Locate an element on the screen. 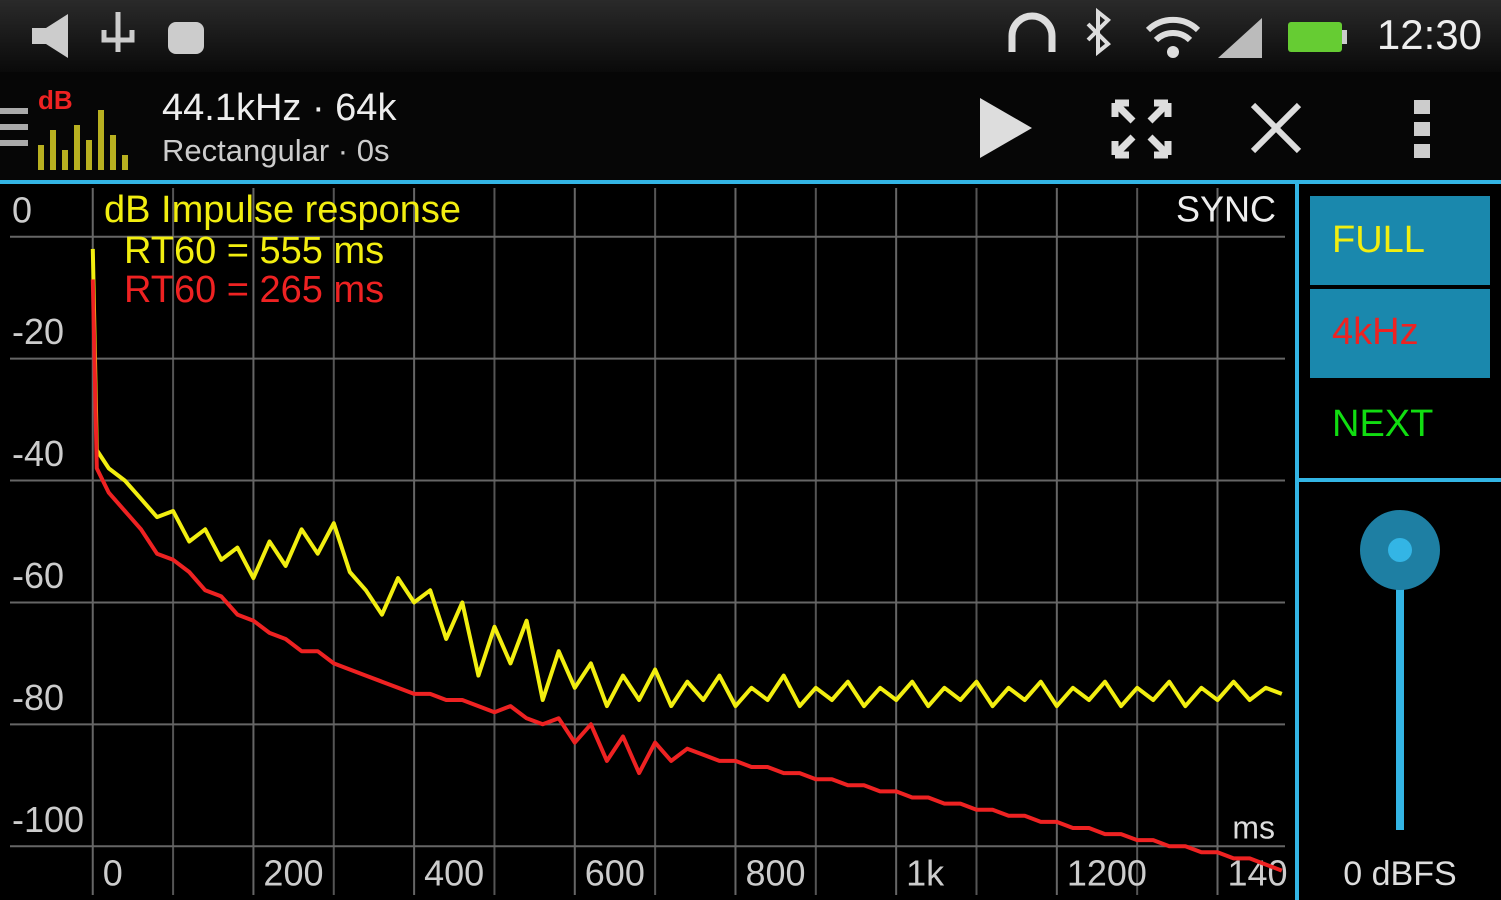  panel-button-label: FULL is located at coordinates (1378, 240).